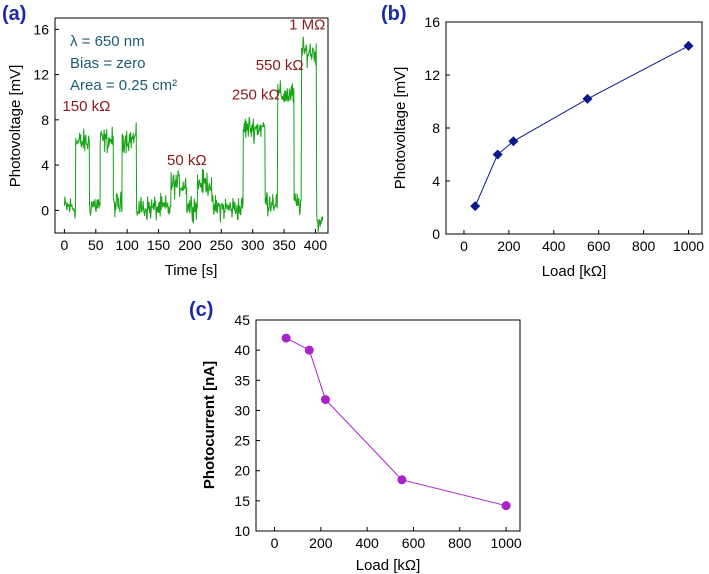 The width and height of the screenshot is (709, 574). What do you see at coordinates (432, 75) in the screenshot?
I see `panel-b-y-tick-label: 12` at bounding box center [432, 75].